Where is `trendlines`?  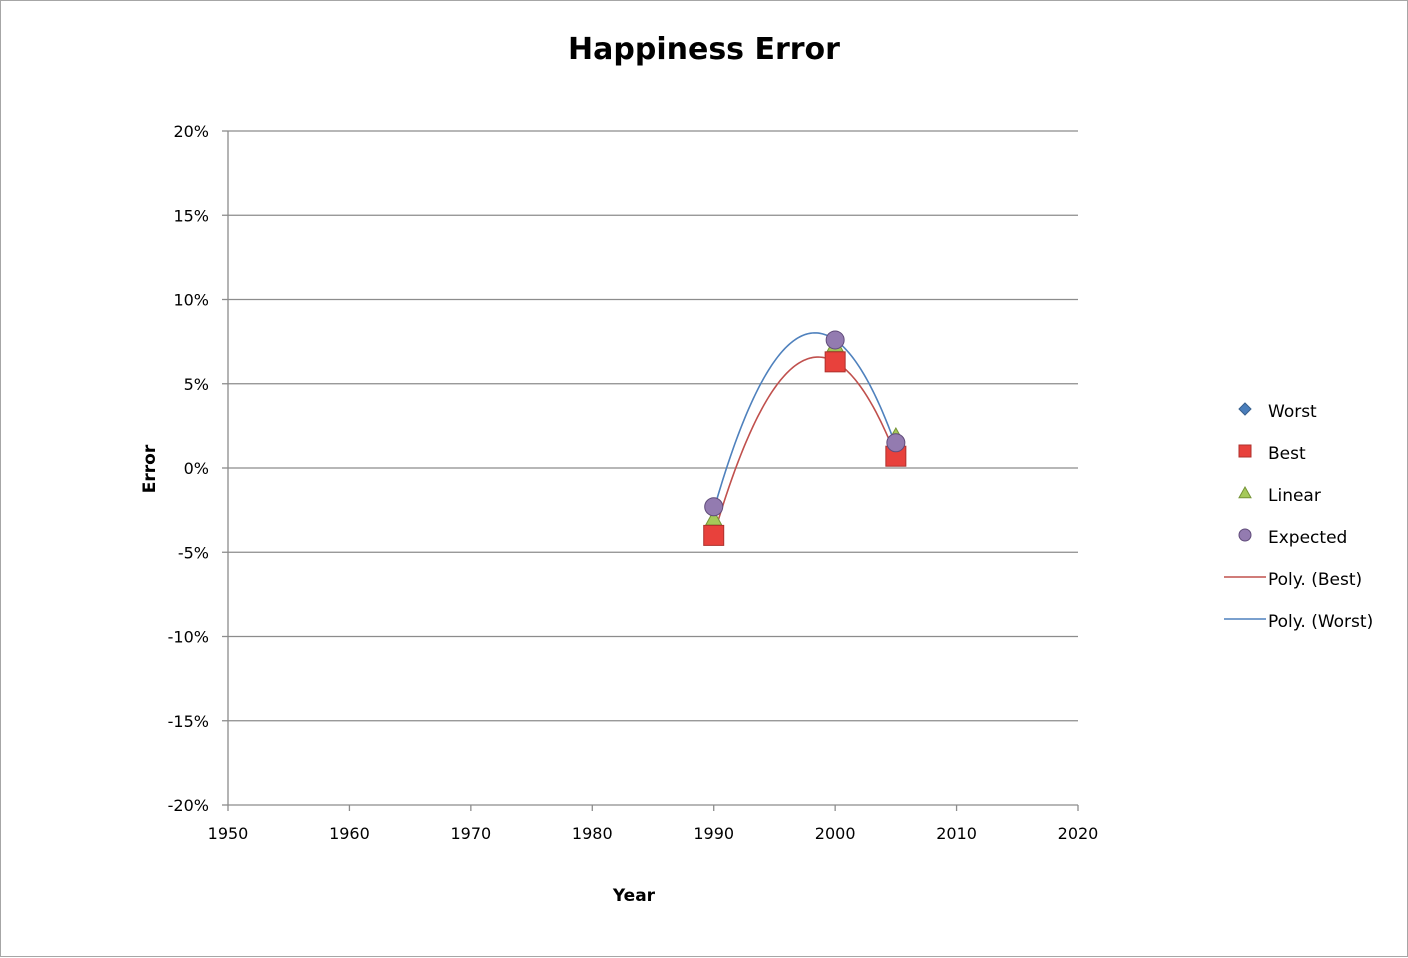
trendlines is located at coordinates (804, 434).